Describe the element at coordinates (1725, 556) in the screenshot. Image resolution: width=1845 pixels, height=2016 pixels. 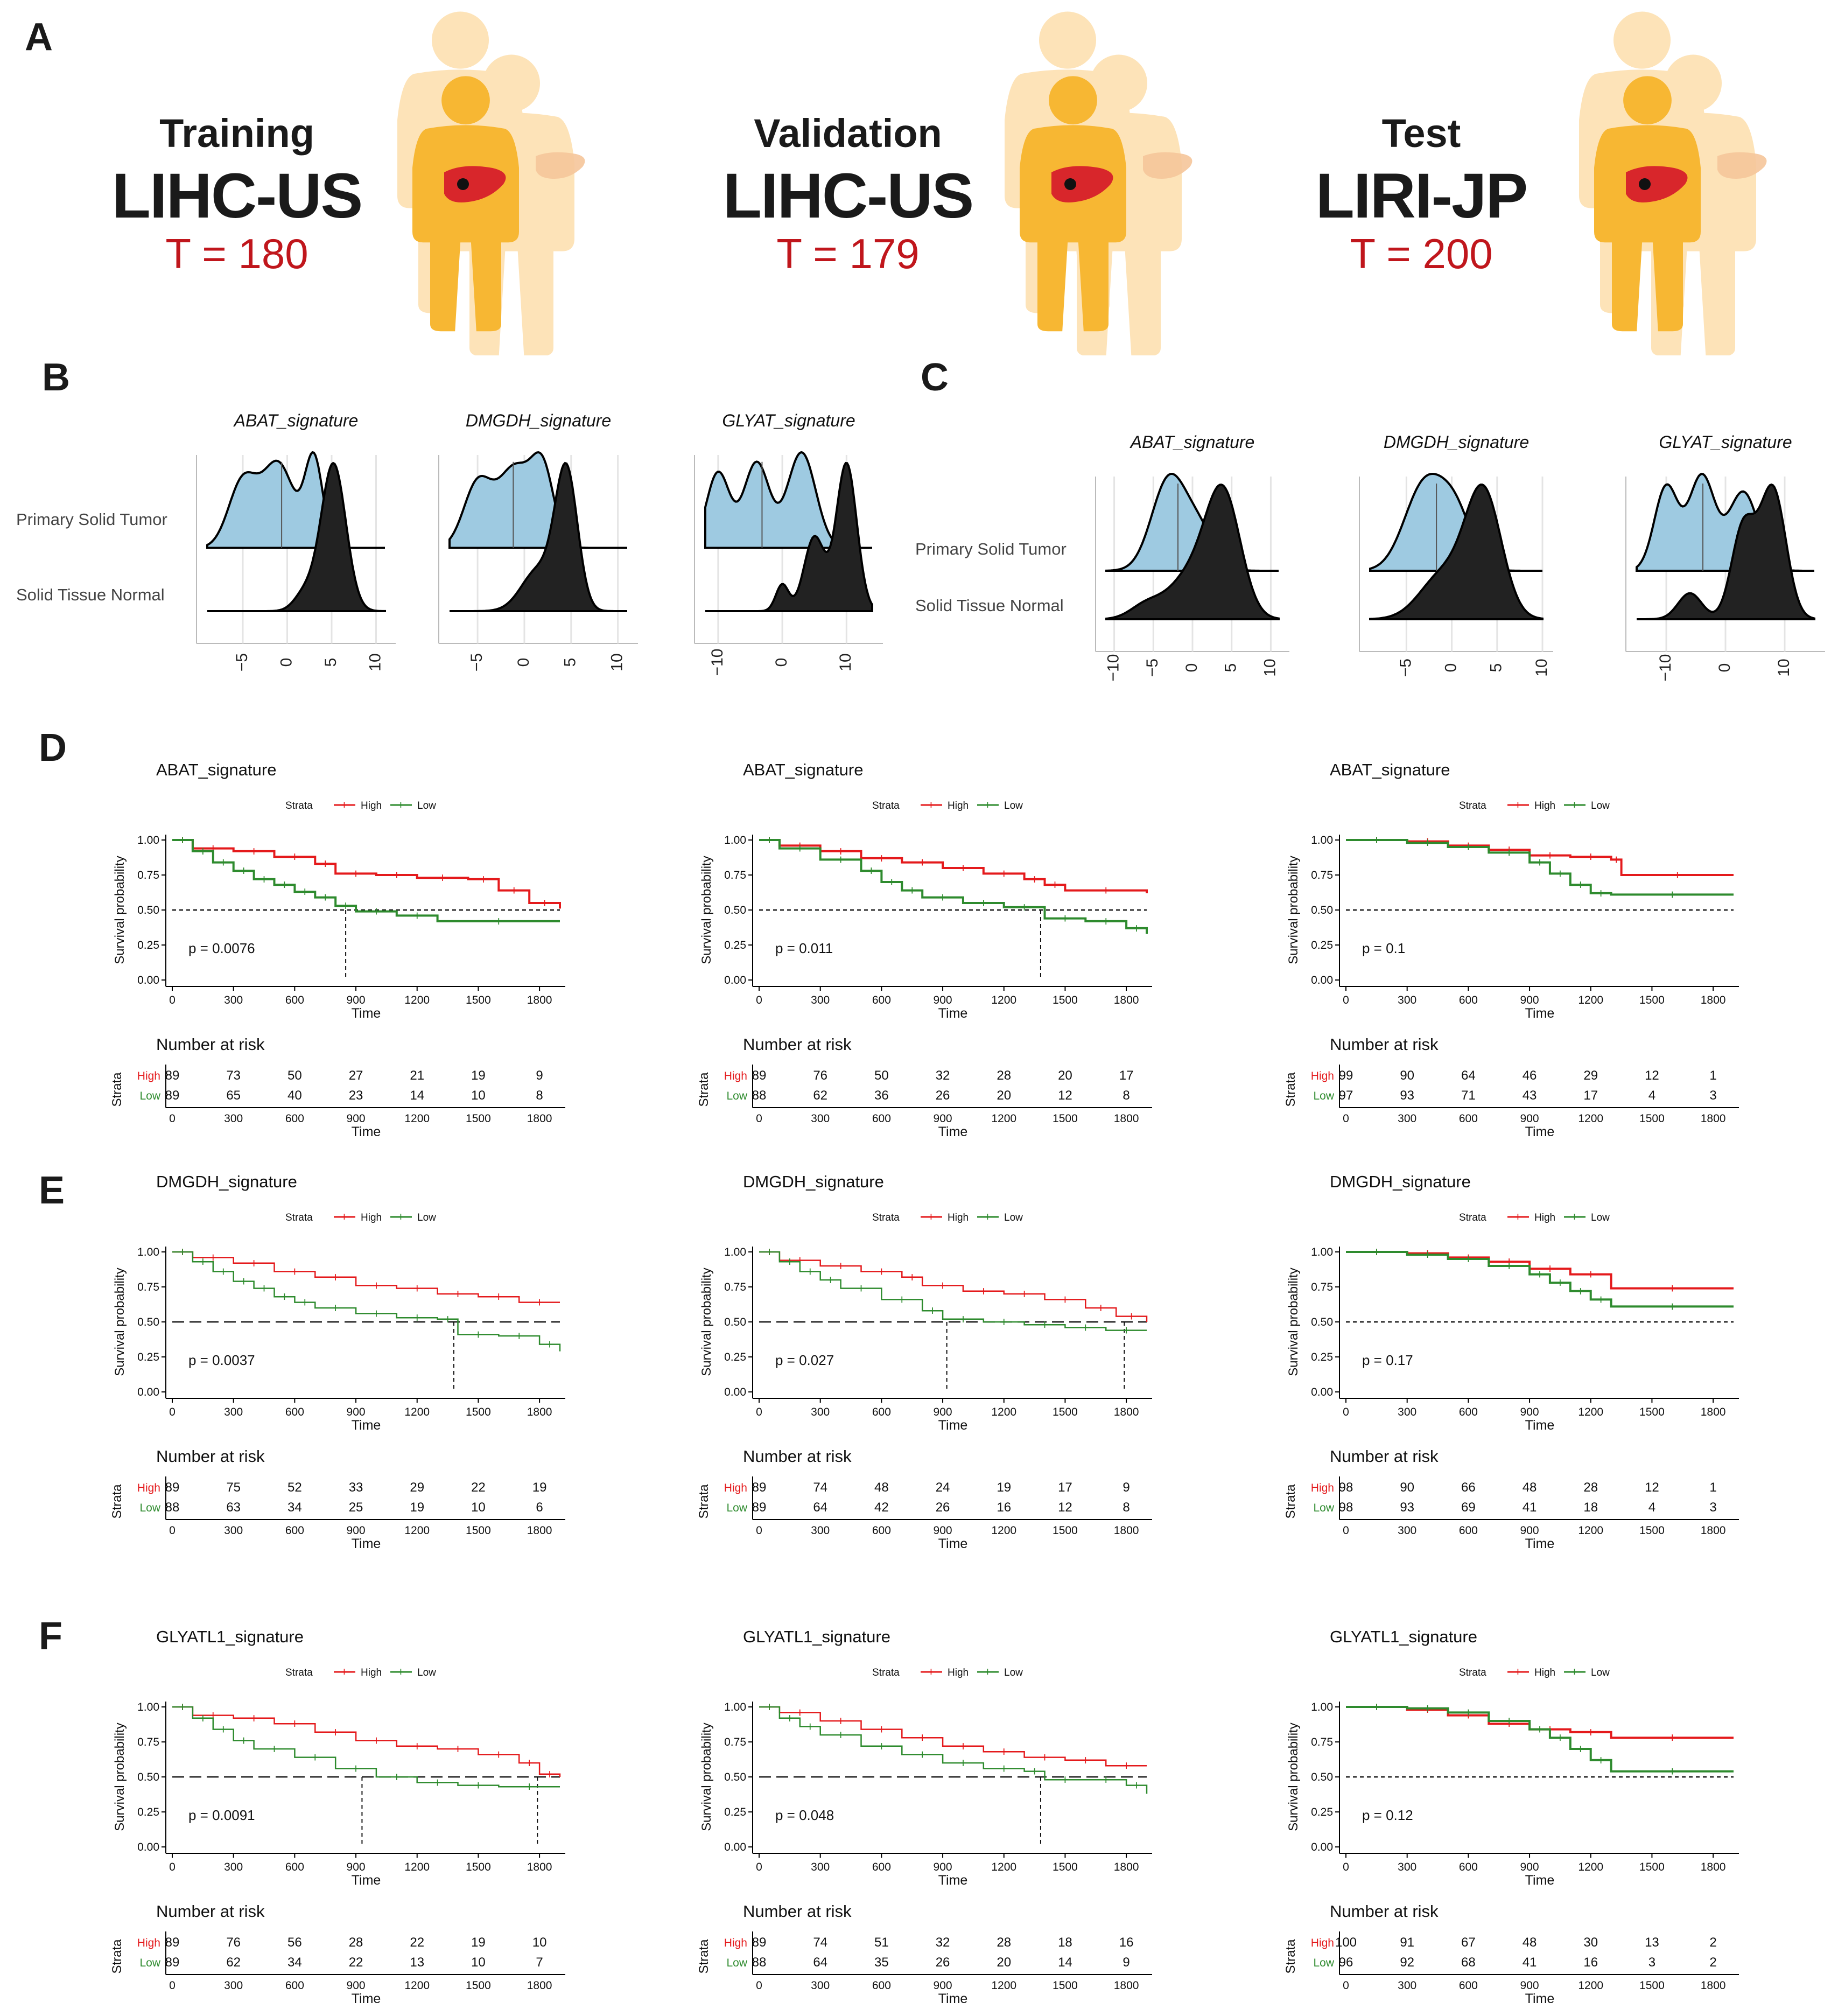
I see `ridge-plot: GLYAT_signature −10 0 10` at that location.